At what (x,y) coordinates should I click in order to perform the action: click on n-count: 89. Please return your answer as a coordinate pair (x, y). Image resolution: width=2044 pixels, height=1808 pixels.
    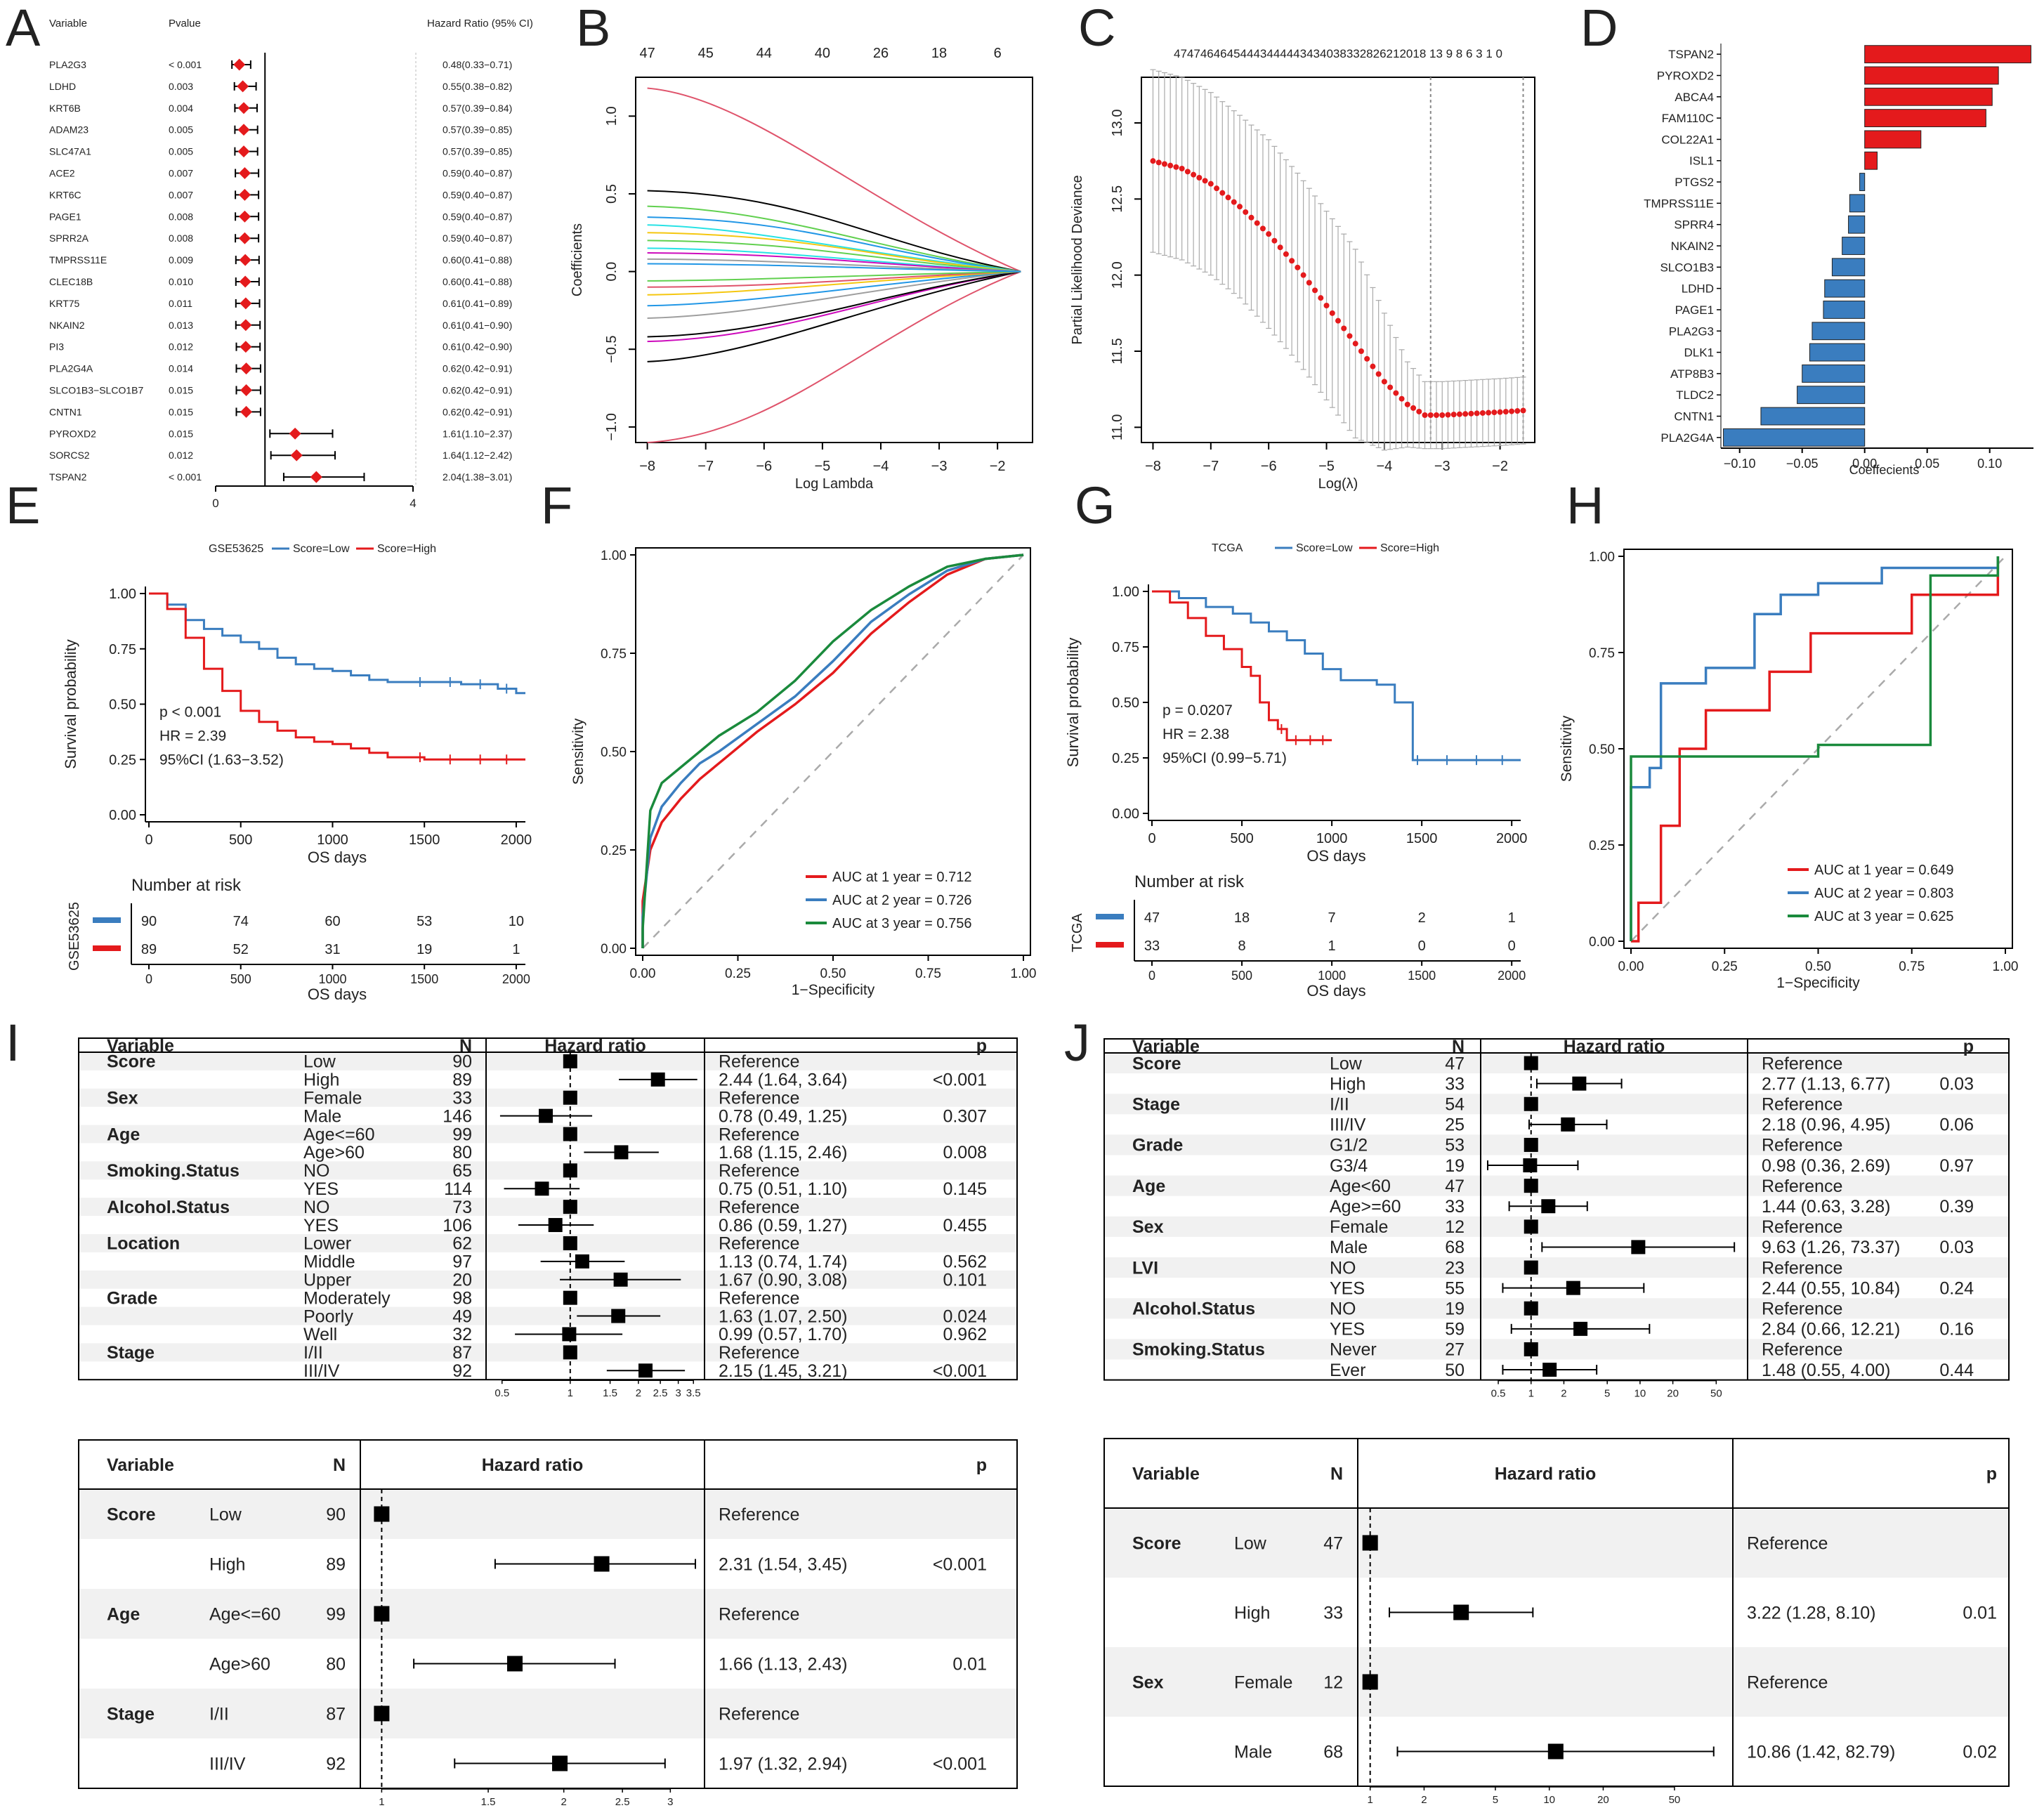
    Looking at the image, I should click on (462, 1080).